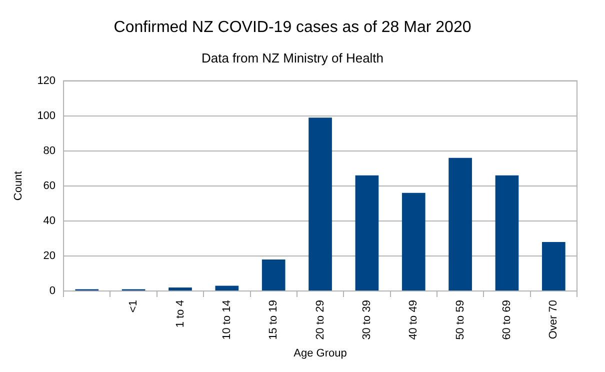 The width and height of the screenshot is (605, 372). What do you see at coordinates (46, 116) in the screenshot?
I see `y-tick-label: 100` at bounding box center [46, 116].